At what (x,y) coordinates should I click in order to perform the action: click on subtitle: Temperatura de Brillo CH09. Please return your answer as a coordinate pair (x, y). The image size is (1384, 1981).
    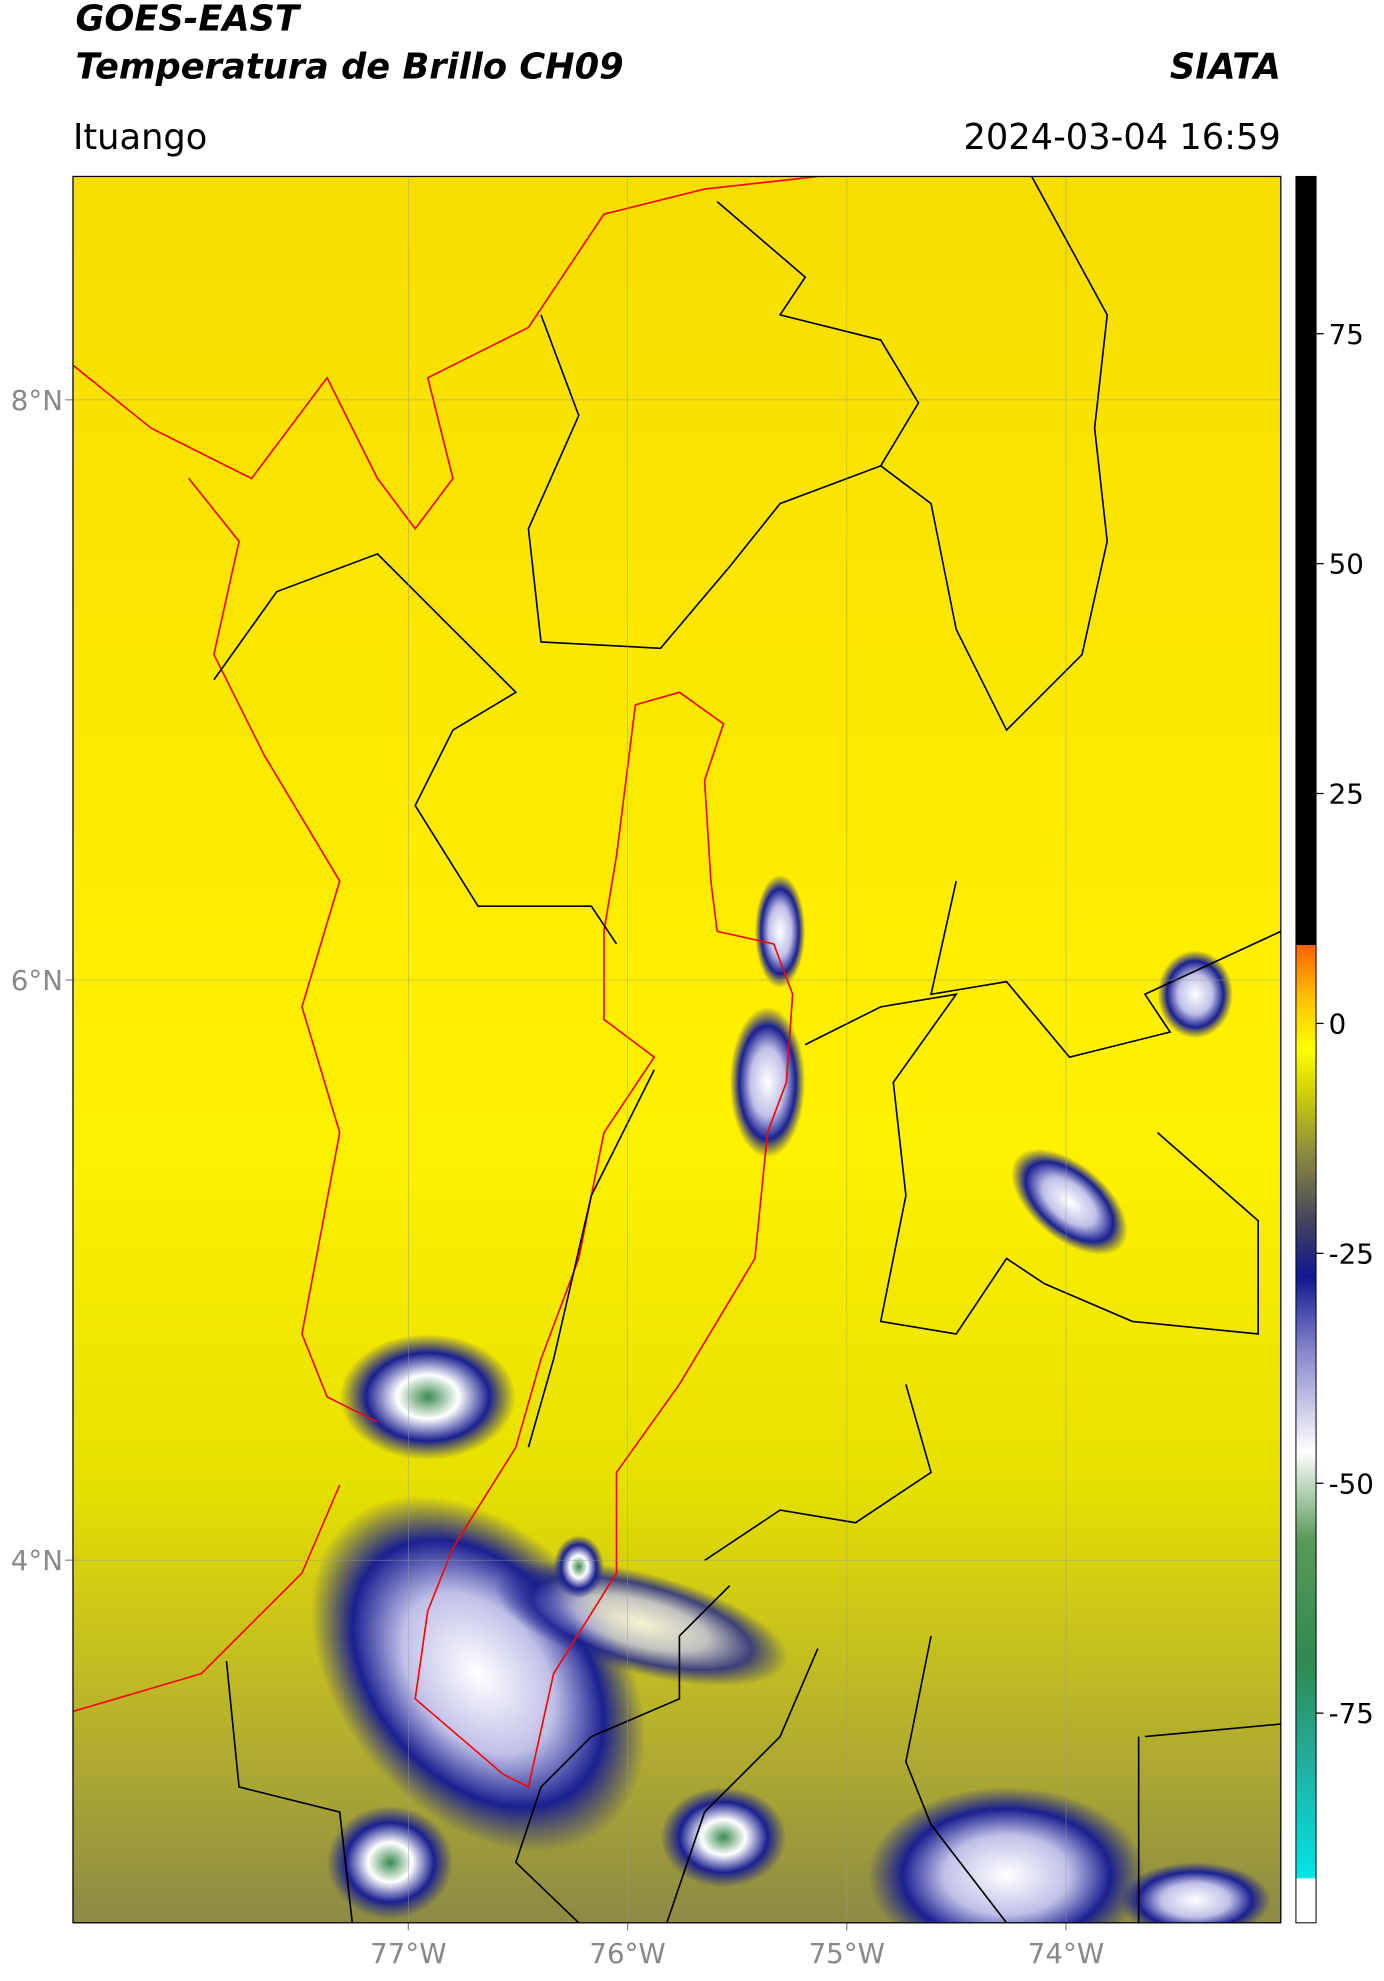
    Looking at the image, I should click on (349, 66).